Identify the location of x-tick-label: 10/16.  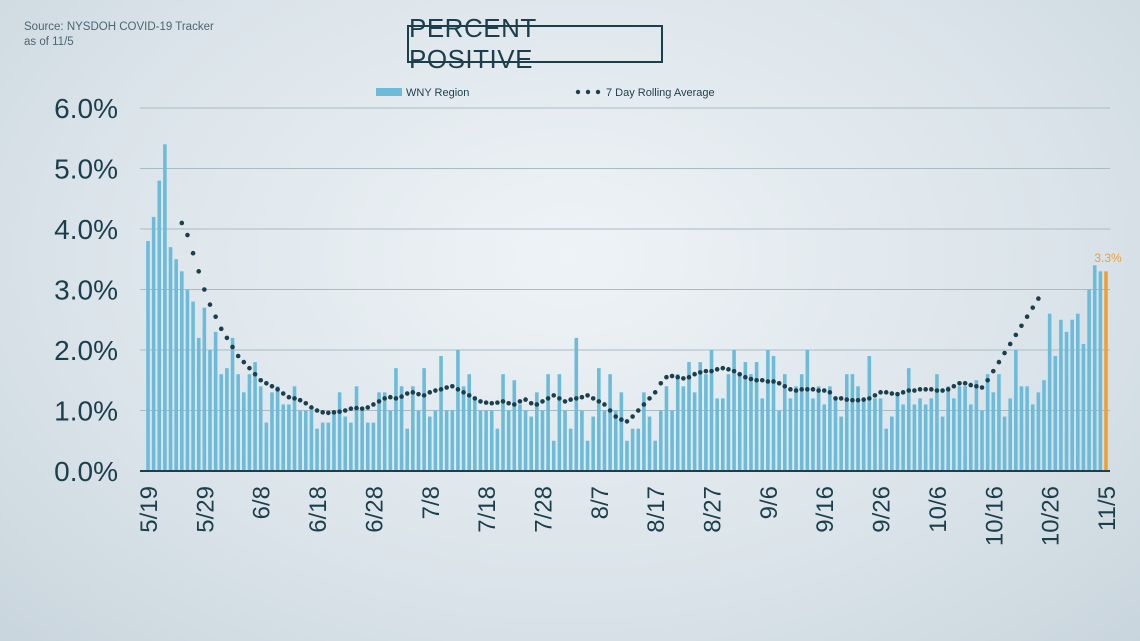
(994, 516).